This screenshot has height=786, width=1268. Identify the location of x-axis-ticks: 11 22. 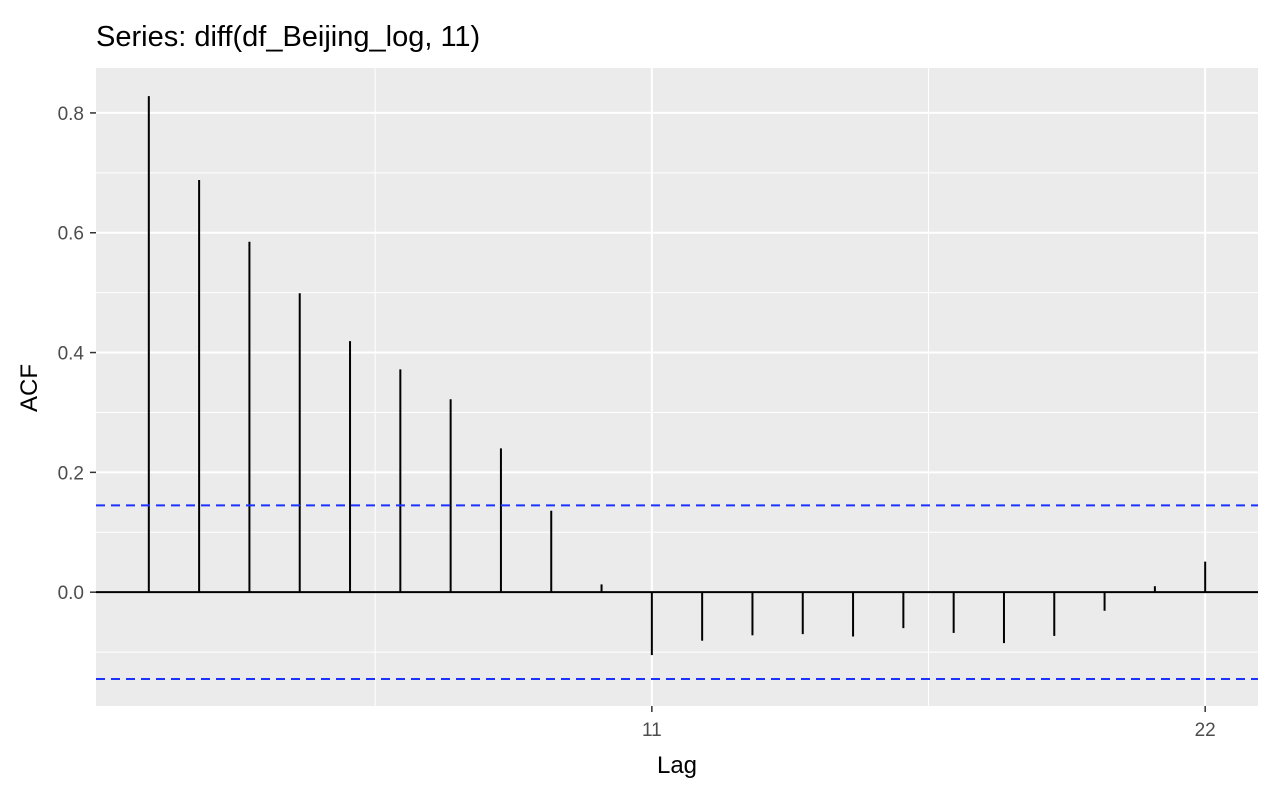
(929, 723).